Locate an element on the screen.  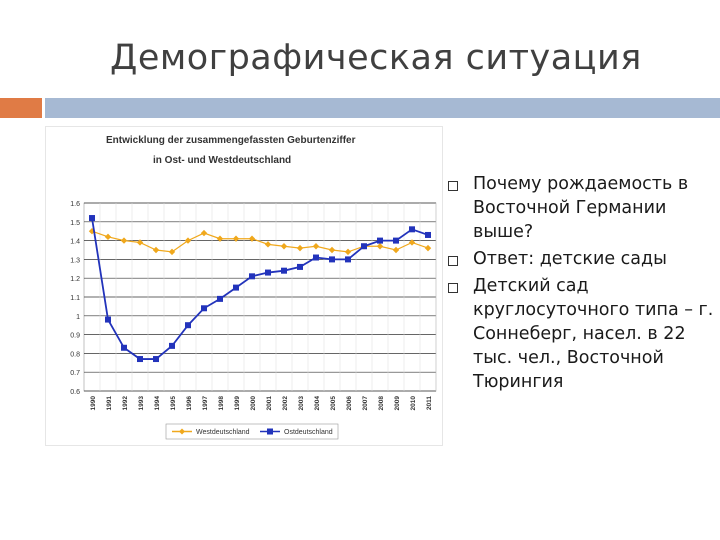
y-tick-label: 1.5 is located at coordinates (75, 223).